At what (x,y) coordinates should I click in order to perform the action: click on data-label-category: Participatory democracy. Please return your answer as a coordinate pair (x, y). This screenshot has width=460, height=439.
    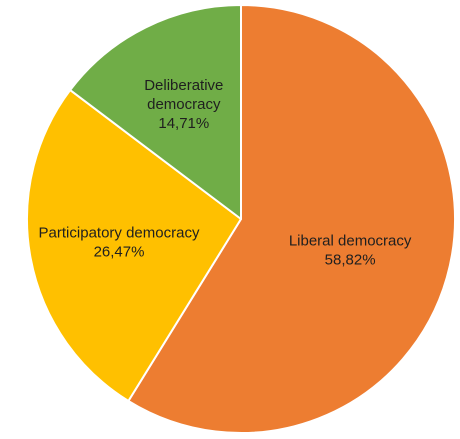
    Looking at the image, I should click on (119, 232).